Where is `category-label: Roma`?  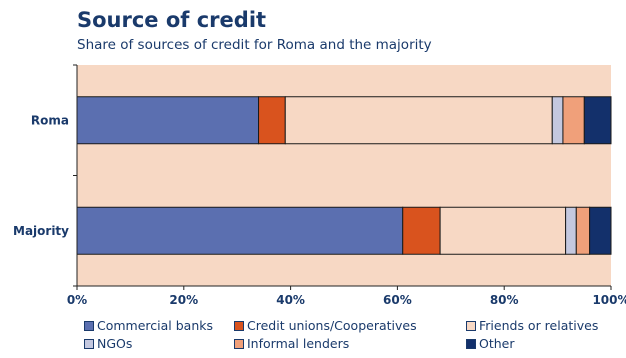
category-label: Roma is located at coordinates (50, 120).